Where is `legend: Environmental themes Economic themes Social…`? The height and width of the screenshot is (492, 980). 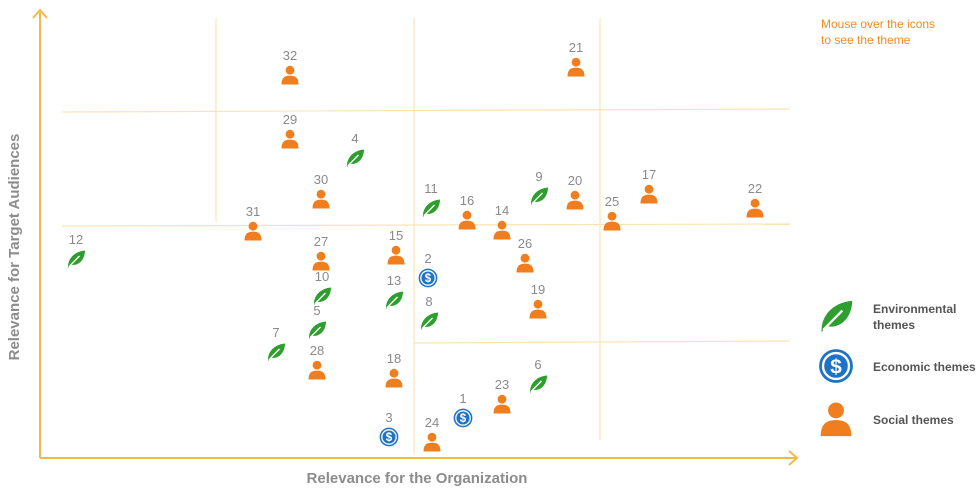 legend: Environmental themes Economic themes Social… is located at coordinates (897, 368).